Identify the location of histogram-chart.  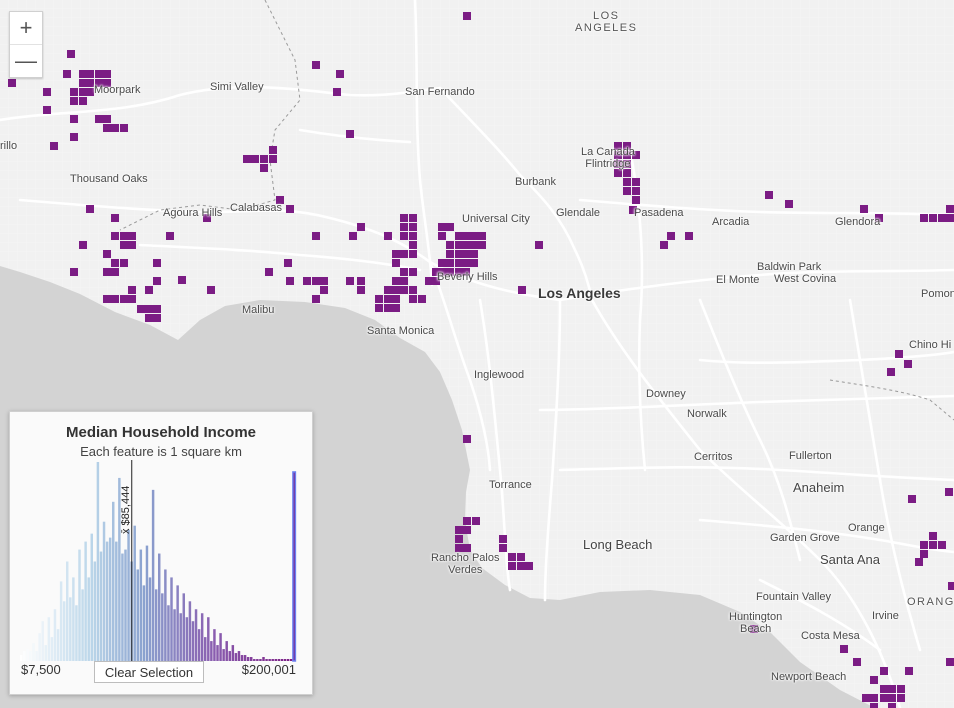
(161, 553).